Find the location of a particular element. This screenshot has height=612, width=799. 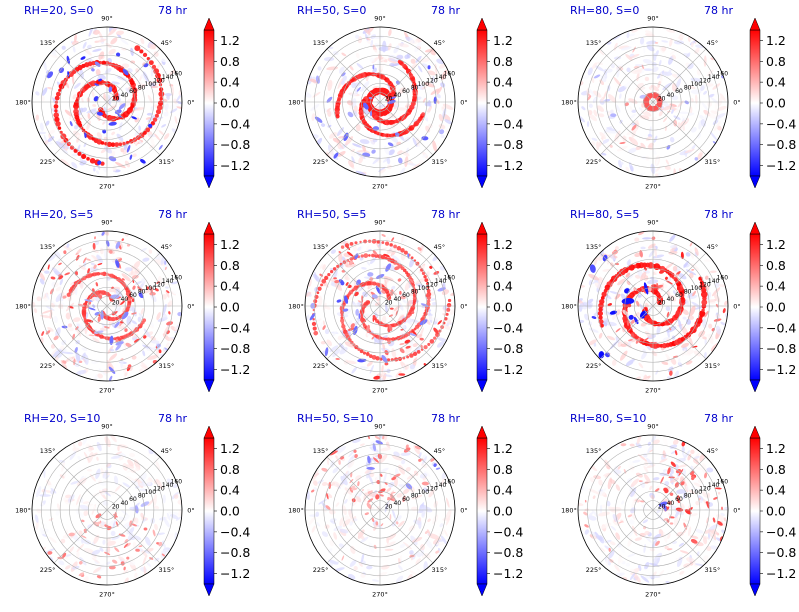

radial-tick-label: 140 is located at coordinates (168, 77).